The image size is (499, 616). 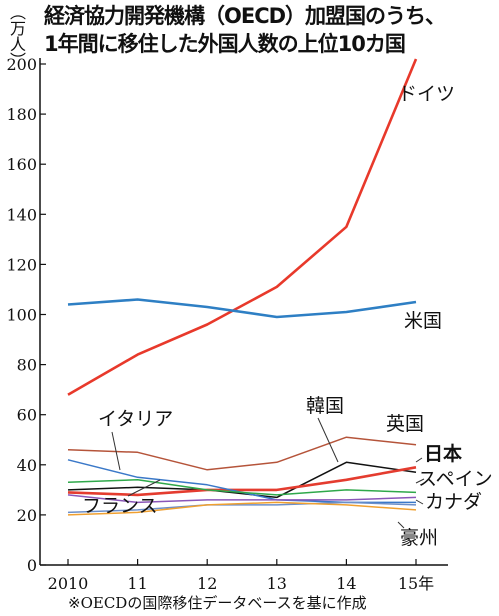 I want to click on series-label-e382a4e382bfe383aae382a2: イタリア, so click(x=135, y=419).